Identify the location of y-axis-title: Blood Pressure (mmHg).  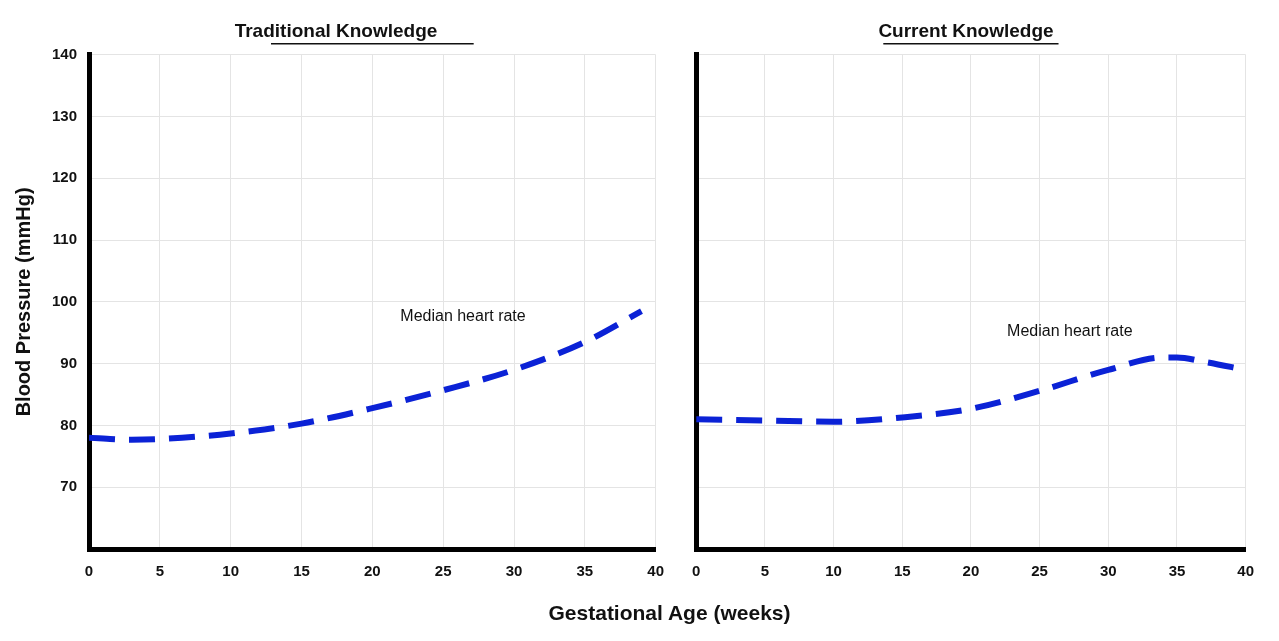
(22, 302).